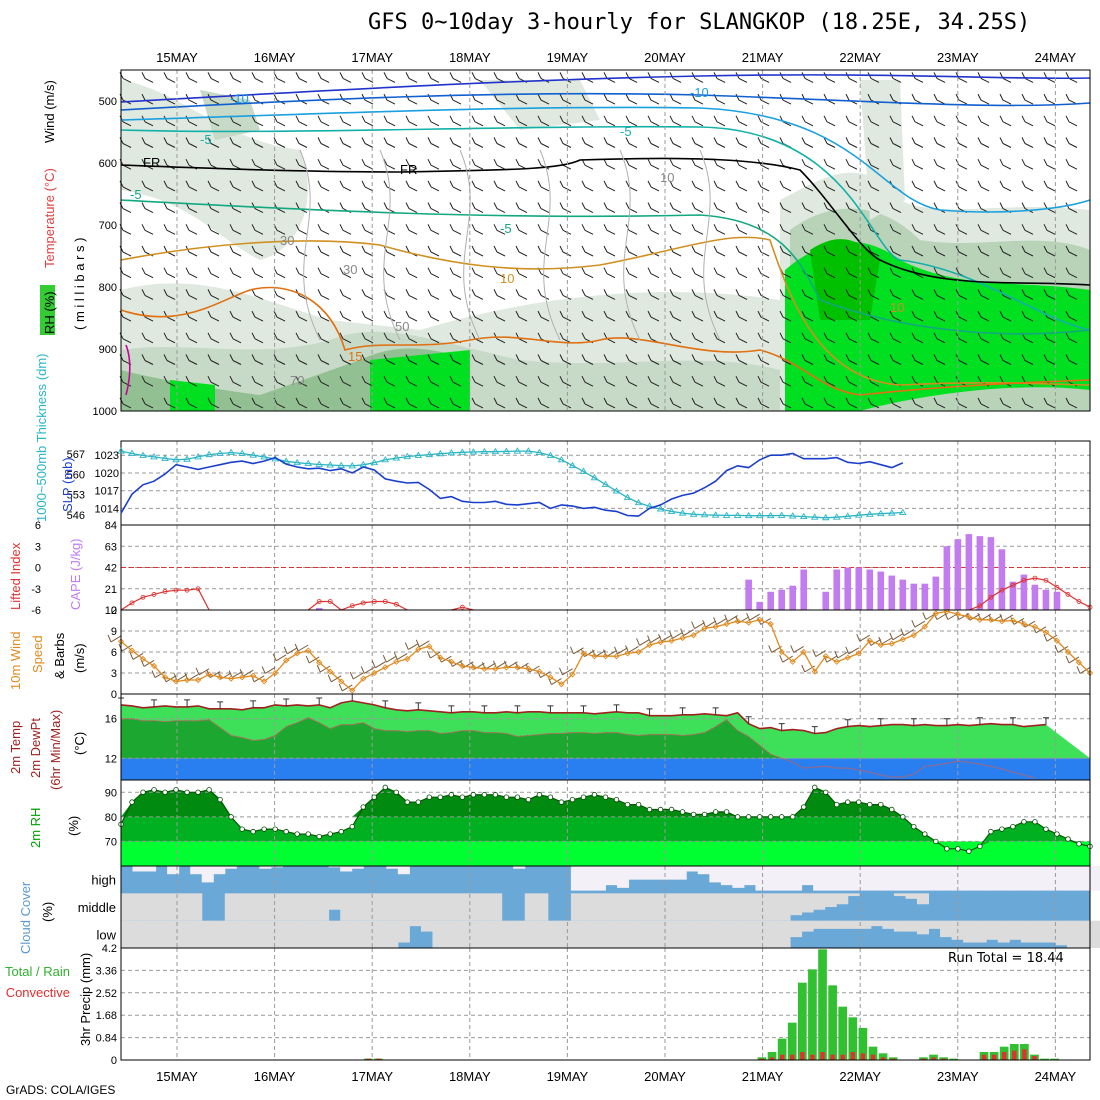 This screenshot has width=1100, height=1100. Describe the element at coordinates (512, 484) in the screenshot. I see `slp-line` at that location.